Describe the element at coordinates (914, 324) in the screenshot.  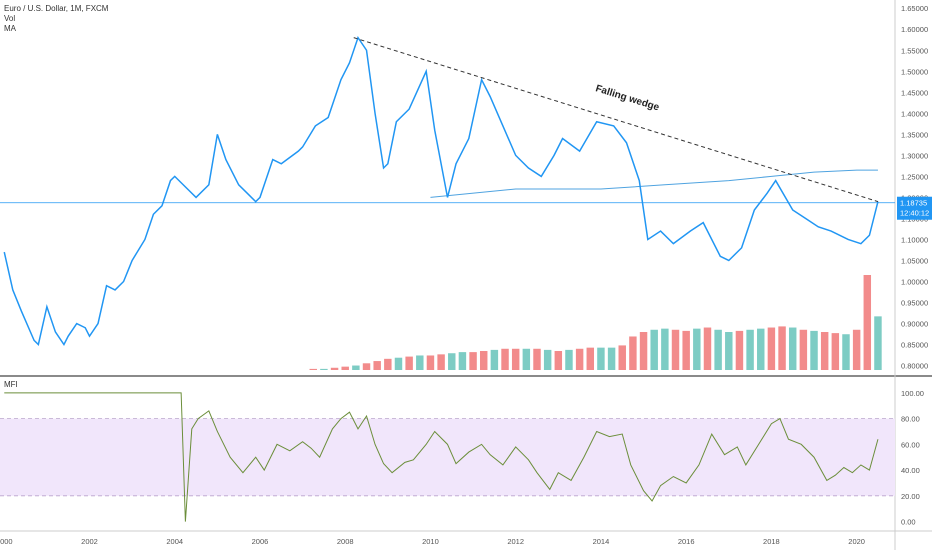
I see `price-tick-label: 0.90000` at that location.